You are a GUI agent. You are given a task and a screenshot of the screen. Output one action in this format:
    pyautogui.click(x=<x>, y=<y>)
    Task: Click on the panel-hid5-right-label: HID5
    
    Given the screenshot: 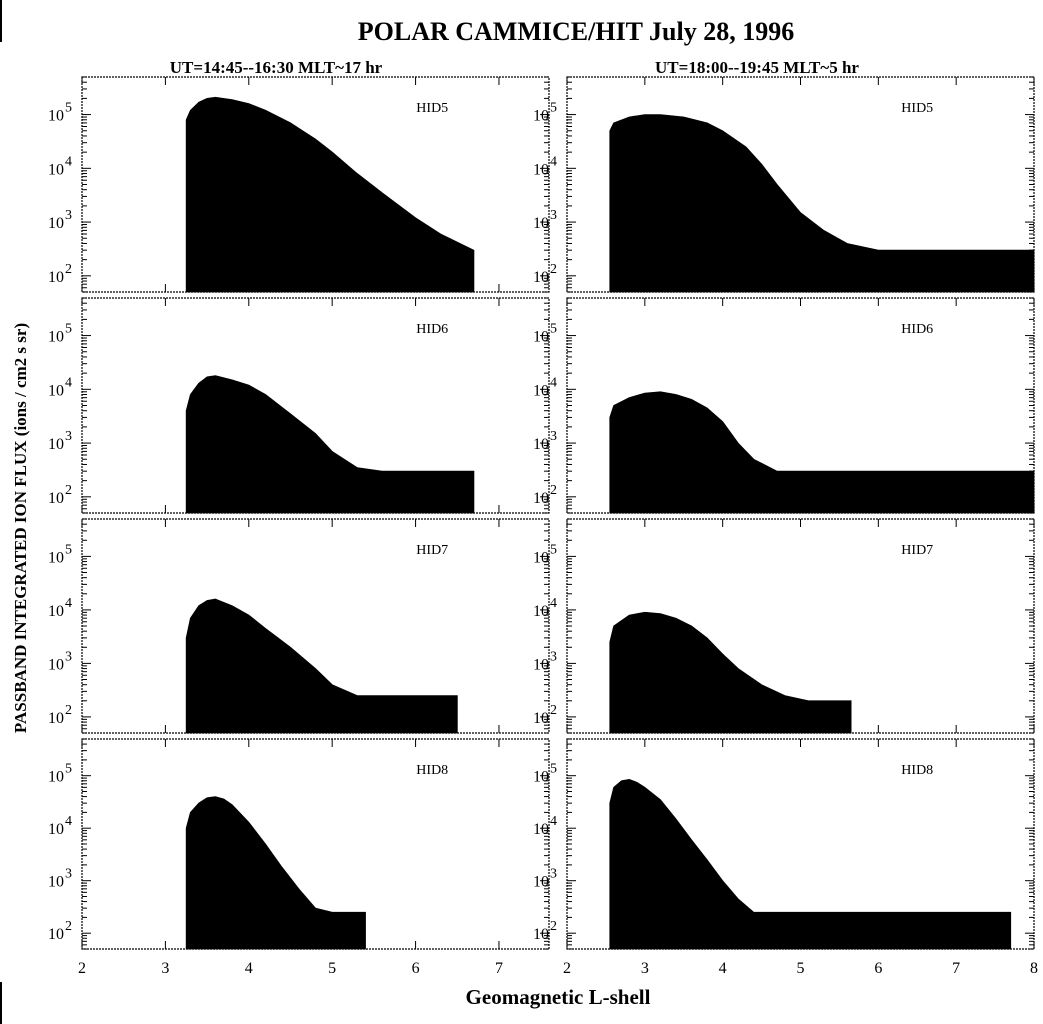 What is the action you would take?
    pyautogui.click(x=917, y=108)
    